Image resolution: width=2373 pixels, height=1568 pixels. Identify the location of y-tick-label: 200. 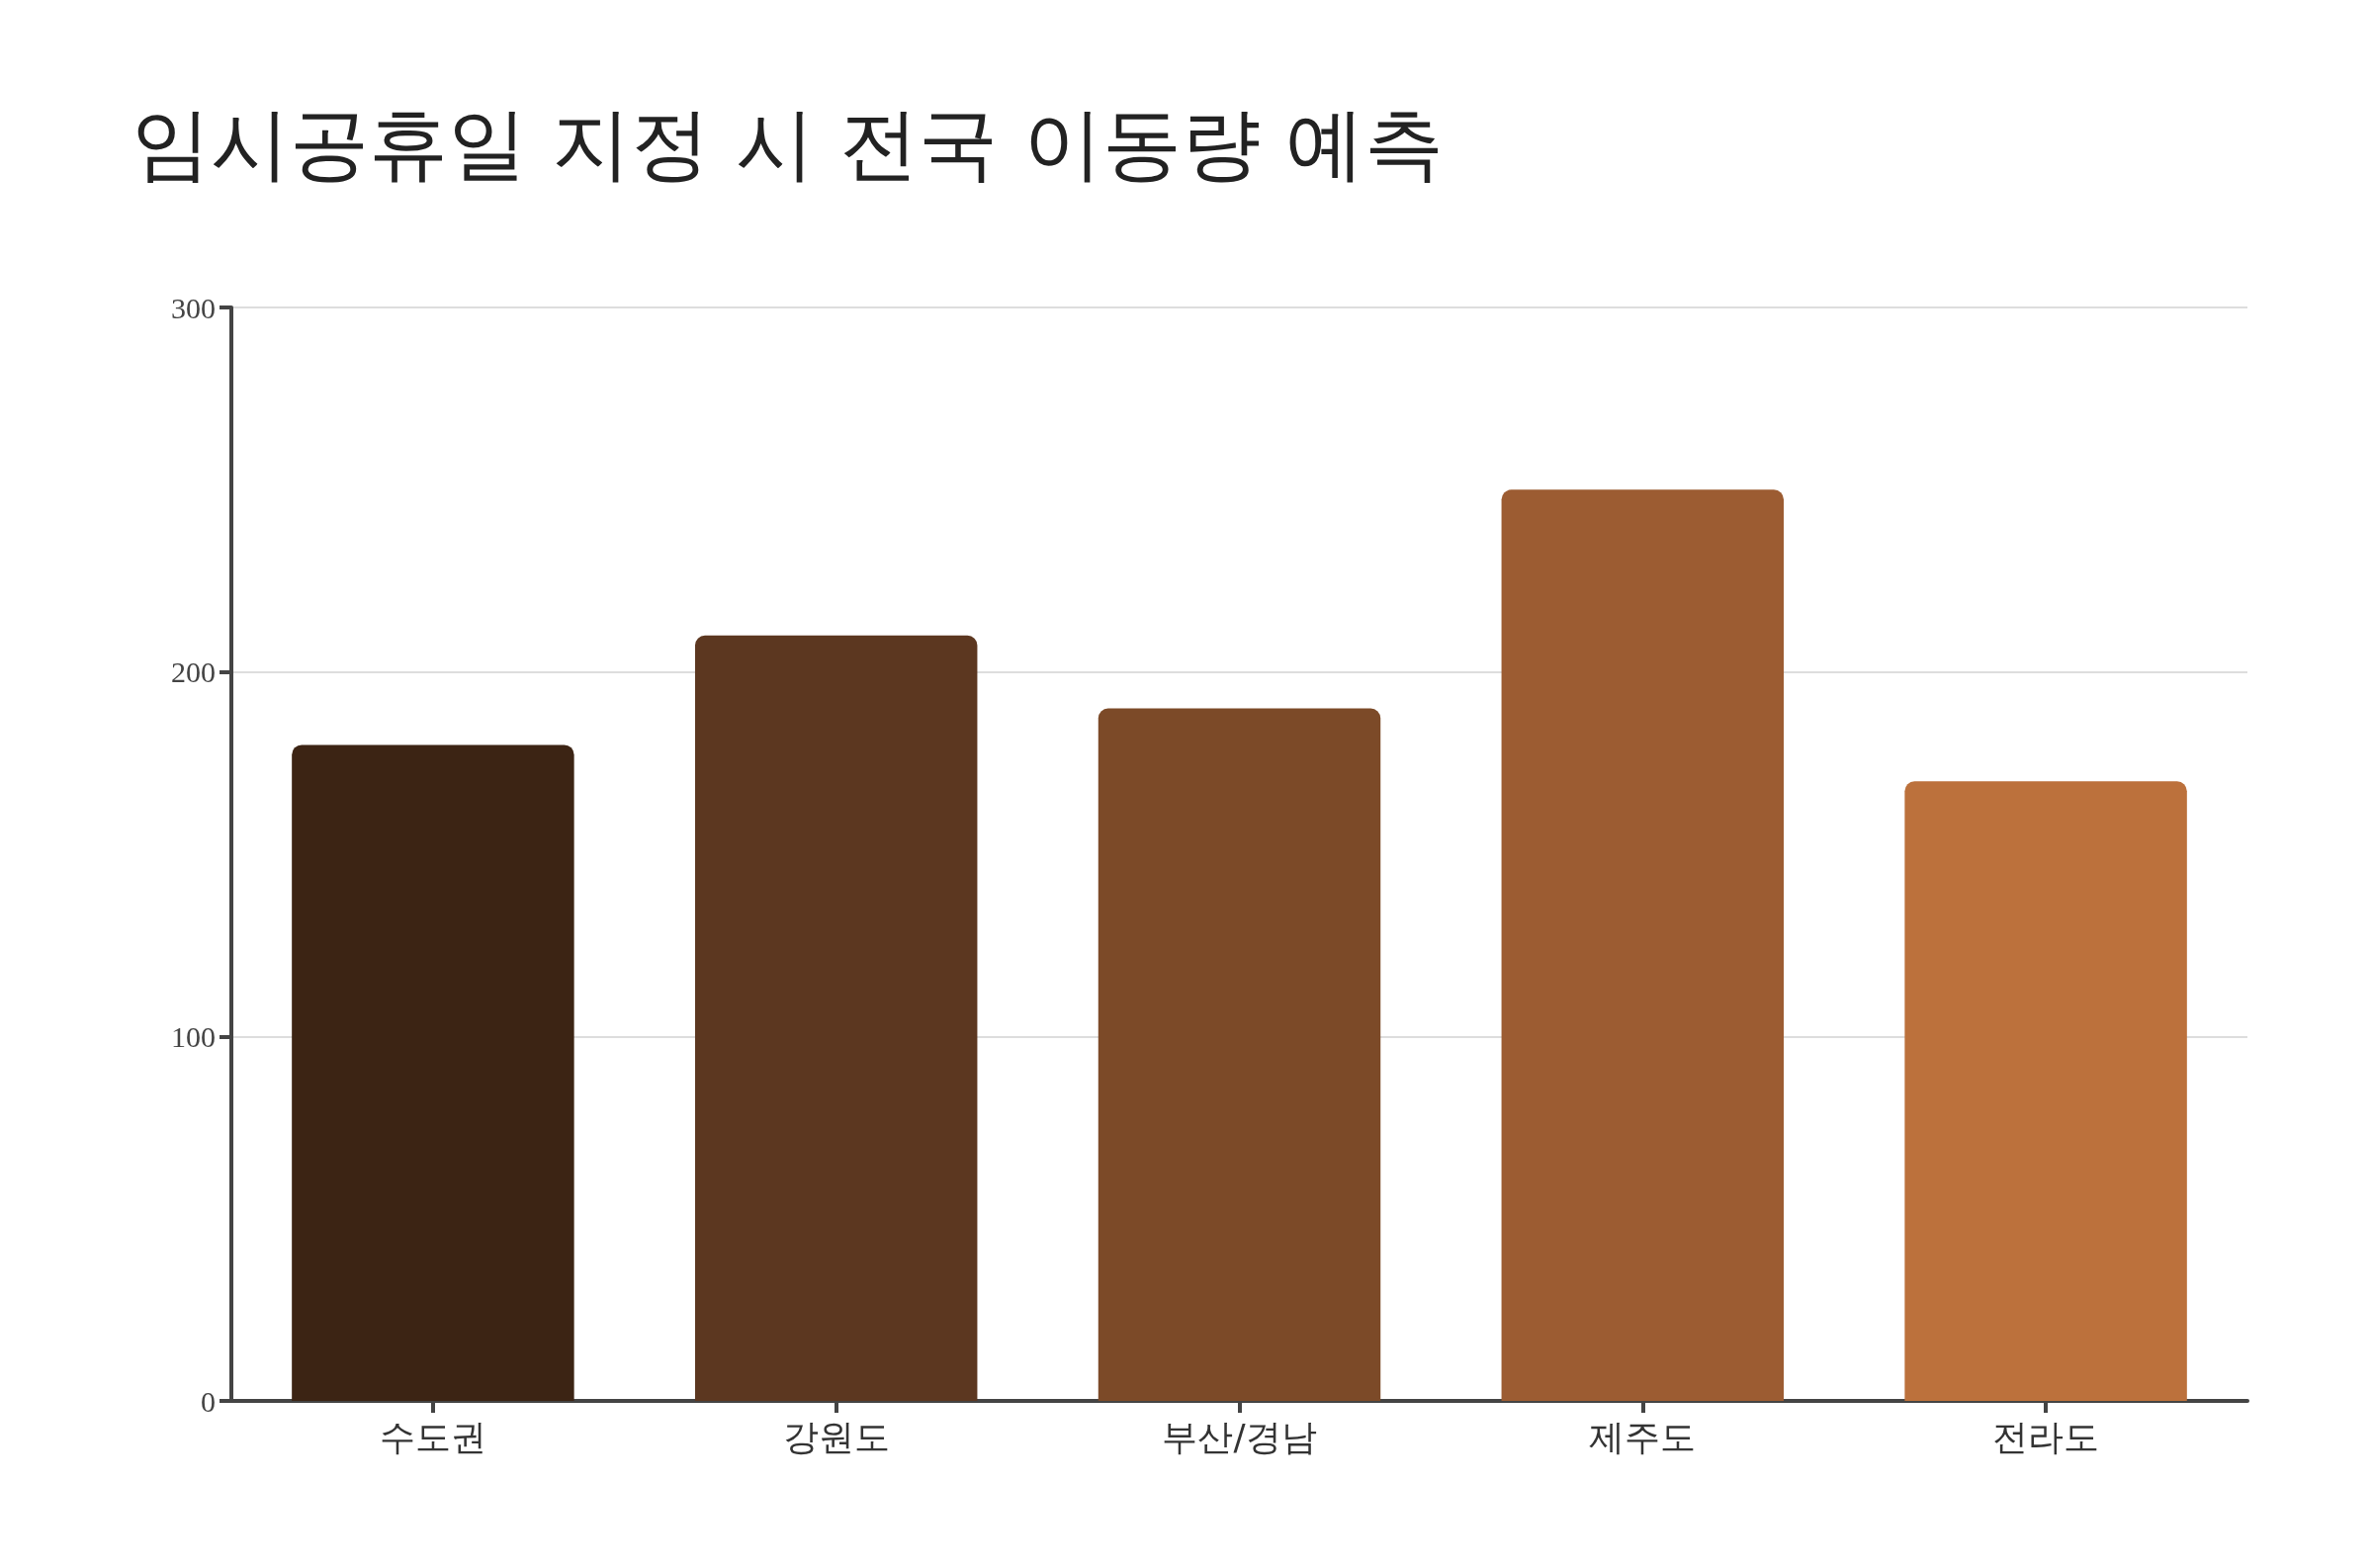
(193, 672).